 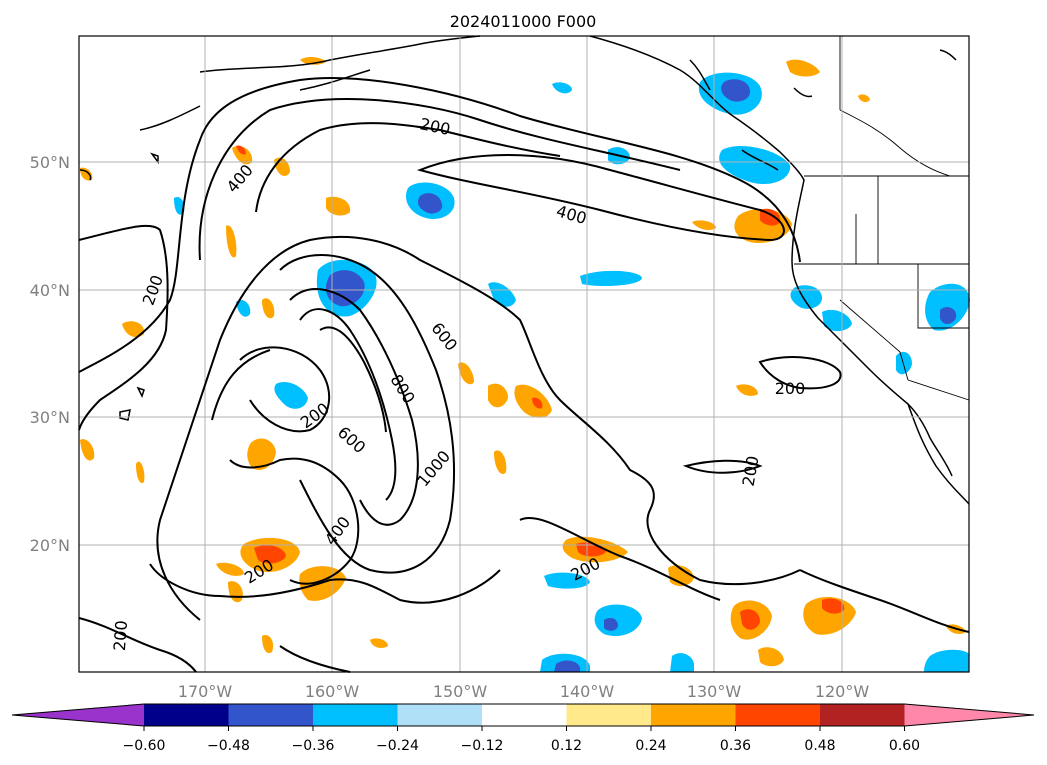 What do you see at coordinates (524, 691) in the screenshot?
I see `longitude-axis: 170°W 160°W 150°W 140°W 130°W 120°W` at bounding box center [524, 691].